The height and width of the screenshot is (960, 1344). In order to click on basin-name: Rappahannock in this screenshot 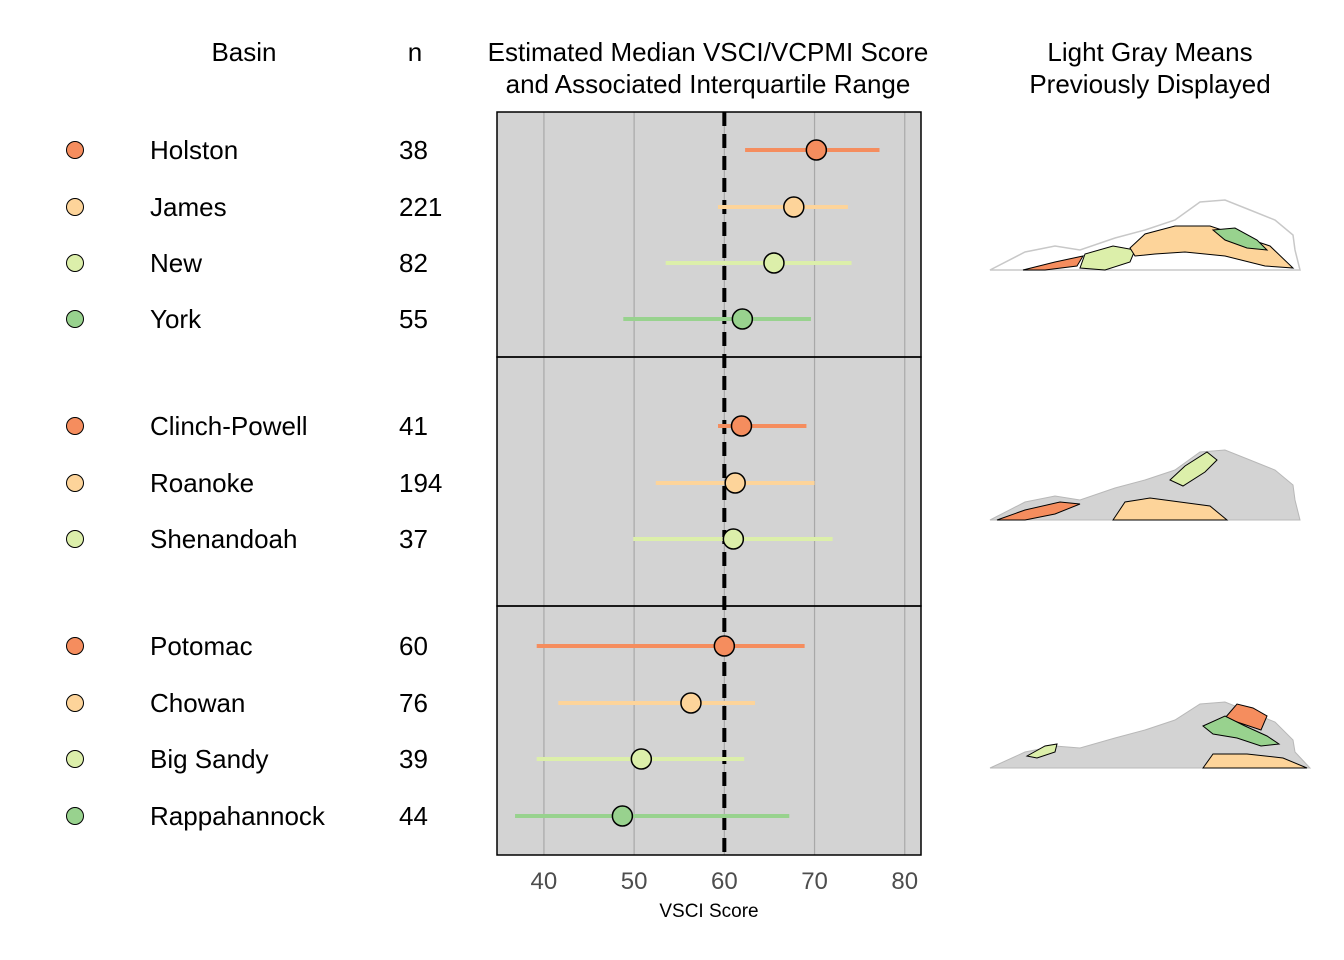, I will do `click(237, 816)`.